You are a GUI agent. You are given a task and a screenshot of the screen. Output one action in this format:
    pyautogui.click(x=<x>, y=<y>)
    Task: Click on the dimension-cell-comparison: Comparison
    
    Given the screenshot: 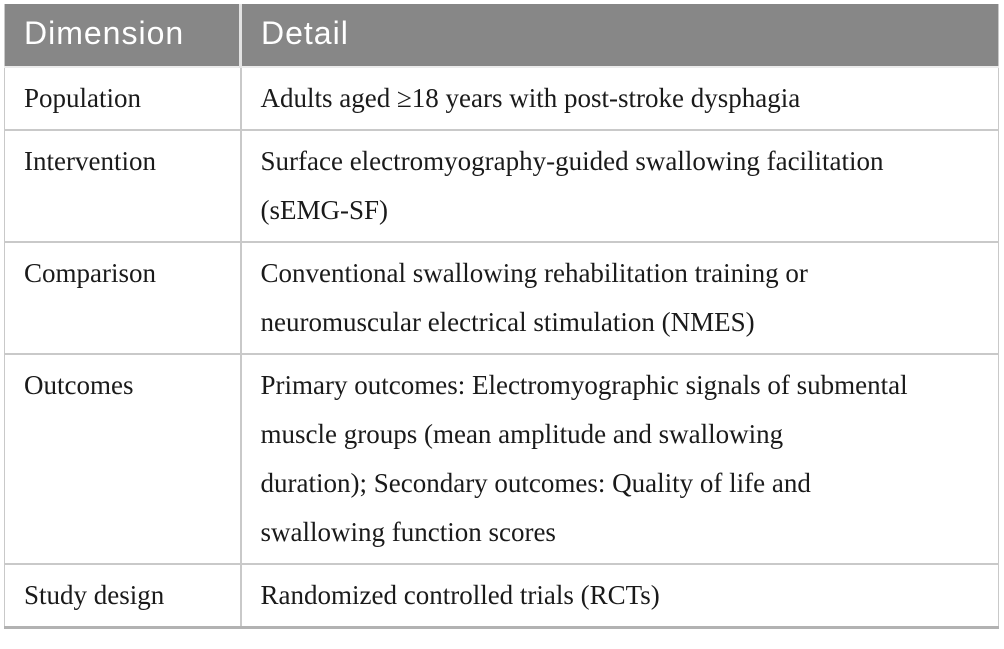 What is the action you would take?
    pyautogui.click(x=123, y=297)
    